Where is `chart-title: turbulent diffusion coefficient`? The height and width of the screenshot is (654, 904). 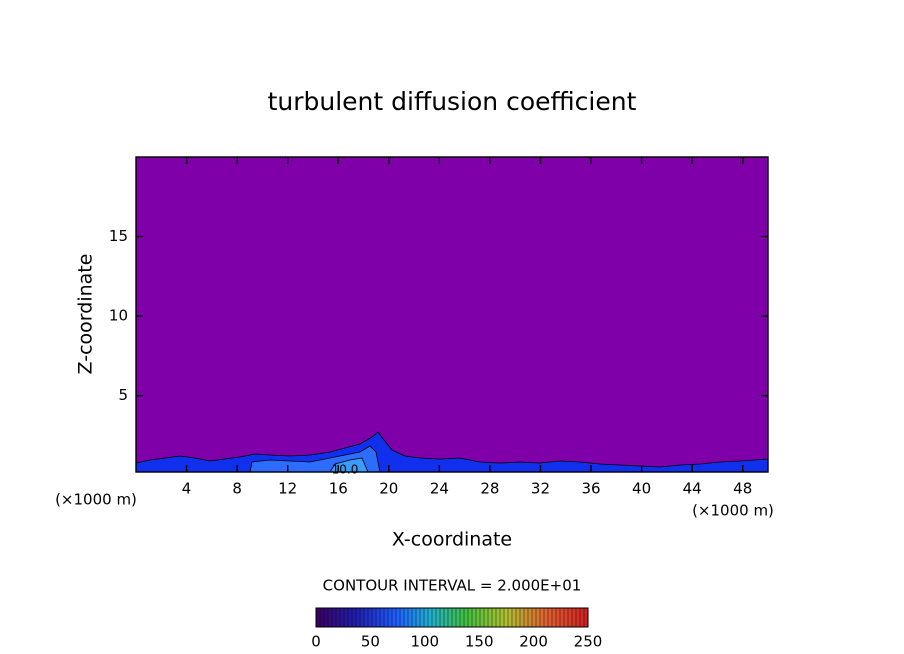 chart-title: turbulent diffusion coefficient is located at coordinates (452, 101).